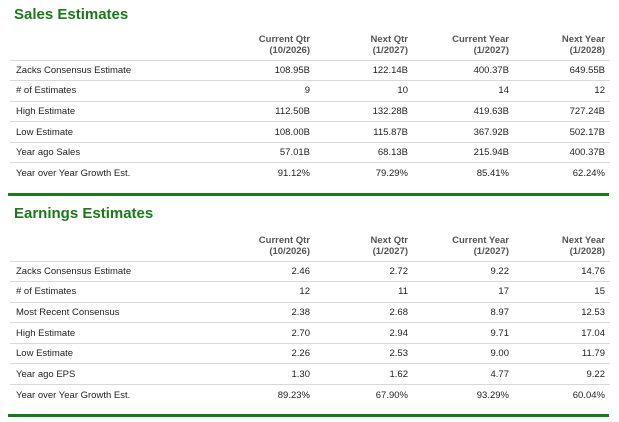  Describe the element at coordinates (99, 374) in the screenshot. I see `row-label: Year ago EPS` at that location.